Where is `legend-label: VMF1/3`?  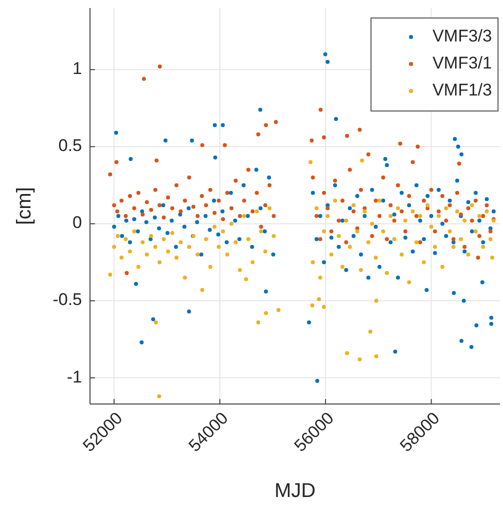 legend-label: VMF1/3 is located at coordinates (462, 90).